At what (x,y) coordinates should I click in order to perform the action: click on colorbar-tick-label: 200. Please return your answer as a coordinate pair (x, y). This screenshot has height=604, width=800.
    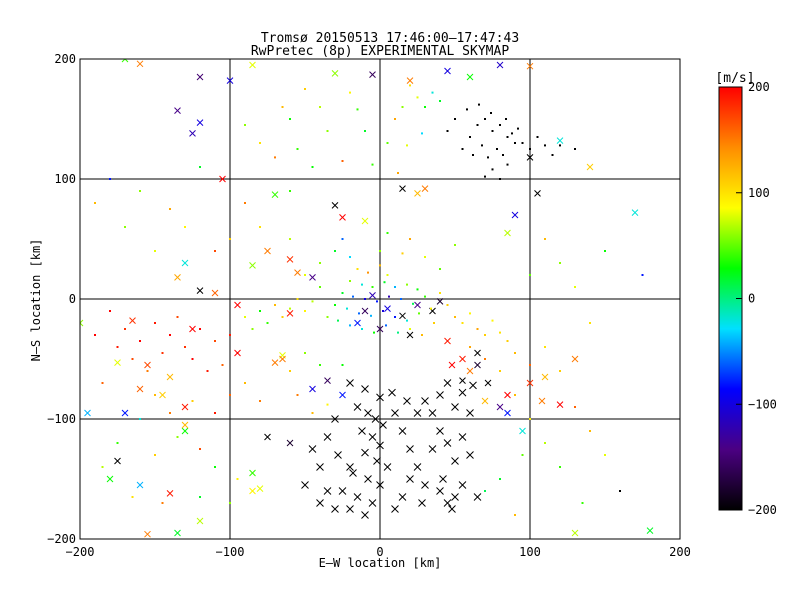
    Looking at the image, I should click on (759, 87).